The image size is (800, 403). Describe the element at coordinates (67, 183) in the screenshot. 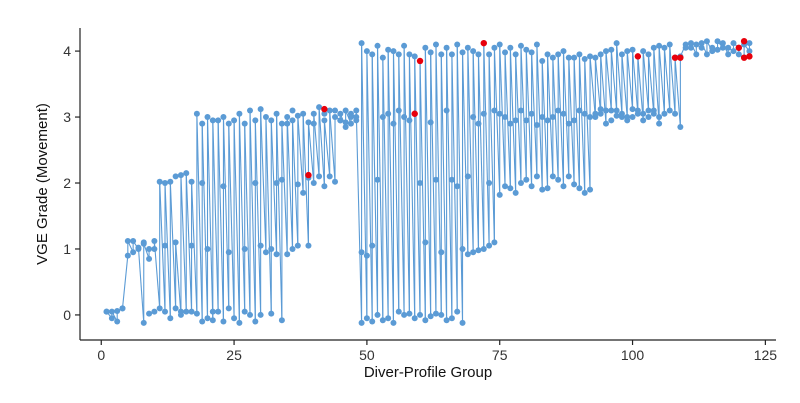

I see `y-tick-label: 2` at that location.